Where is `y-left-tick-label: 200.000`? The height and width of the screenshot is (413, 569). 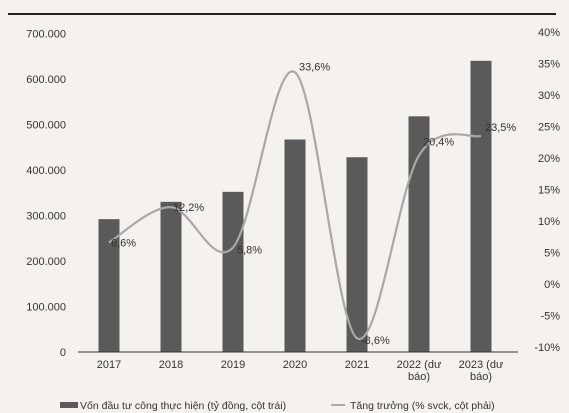
y-left-tick-label: 200.000 is located at coordinates (46, 262).